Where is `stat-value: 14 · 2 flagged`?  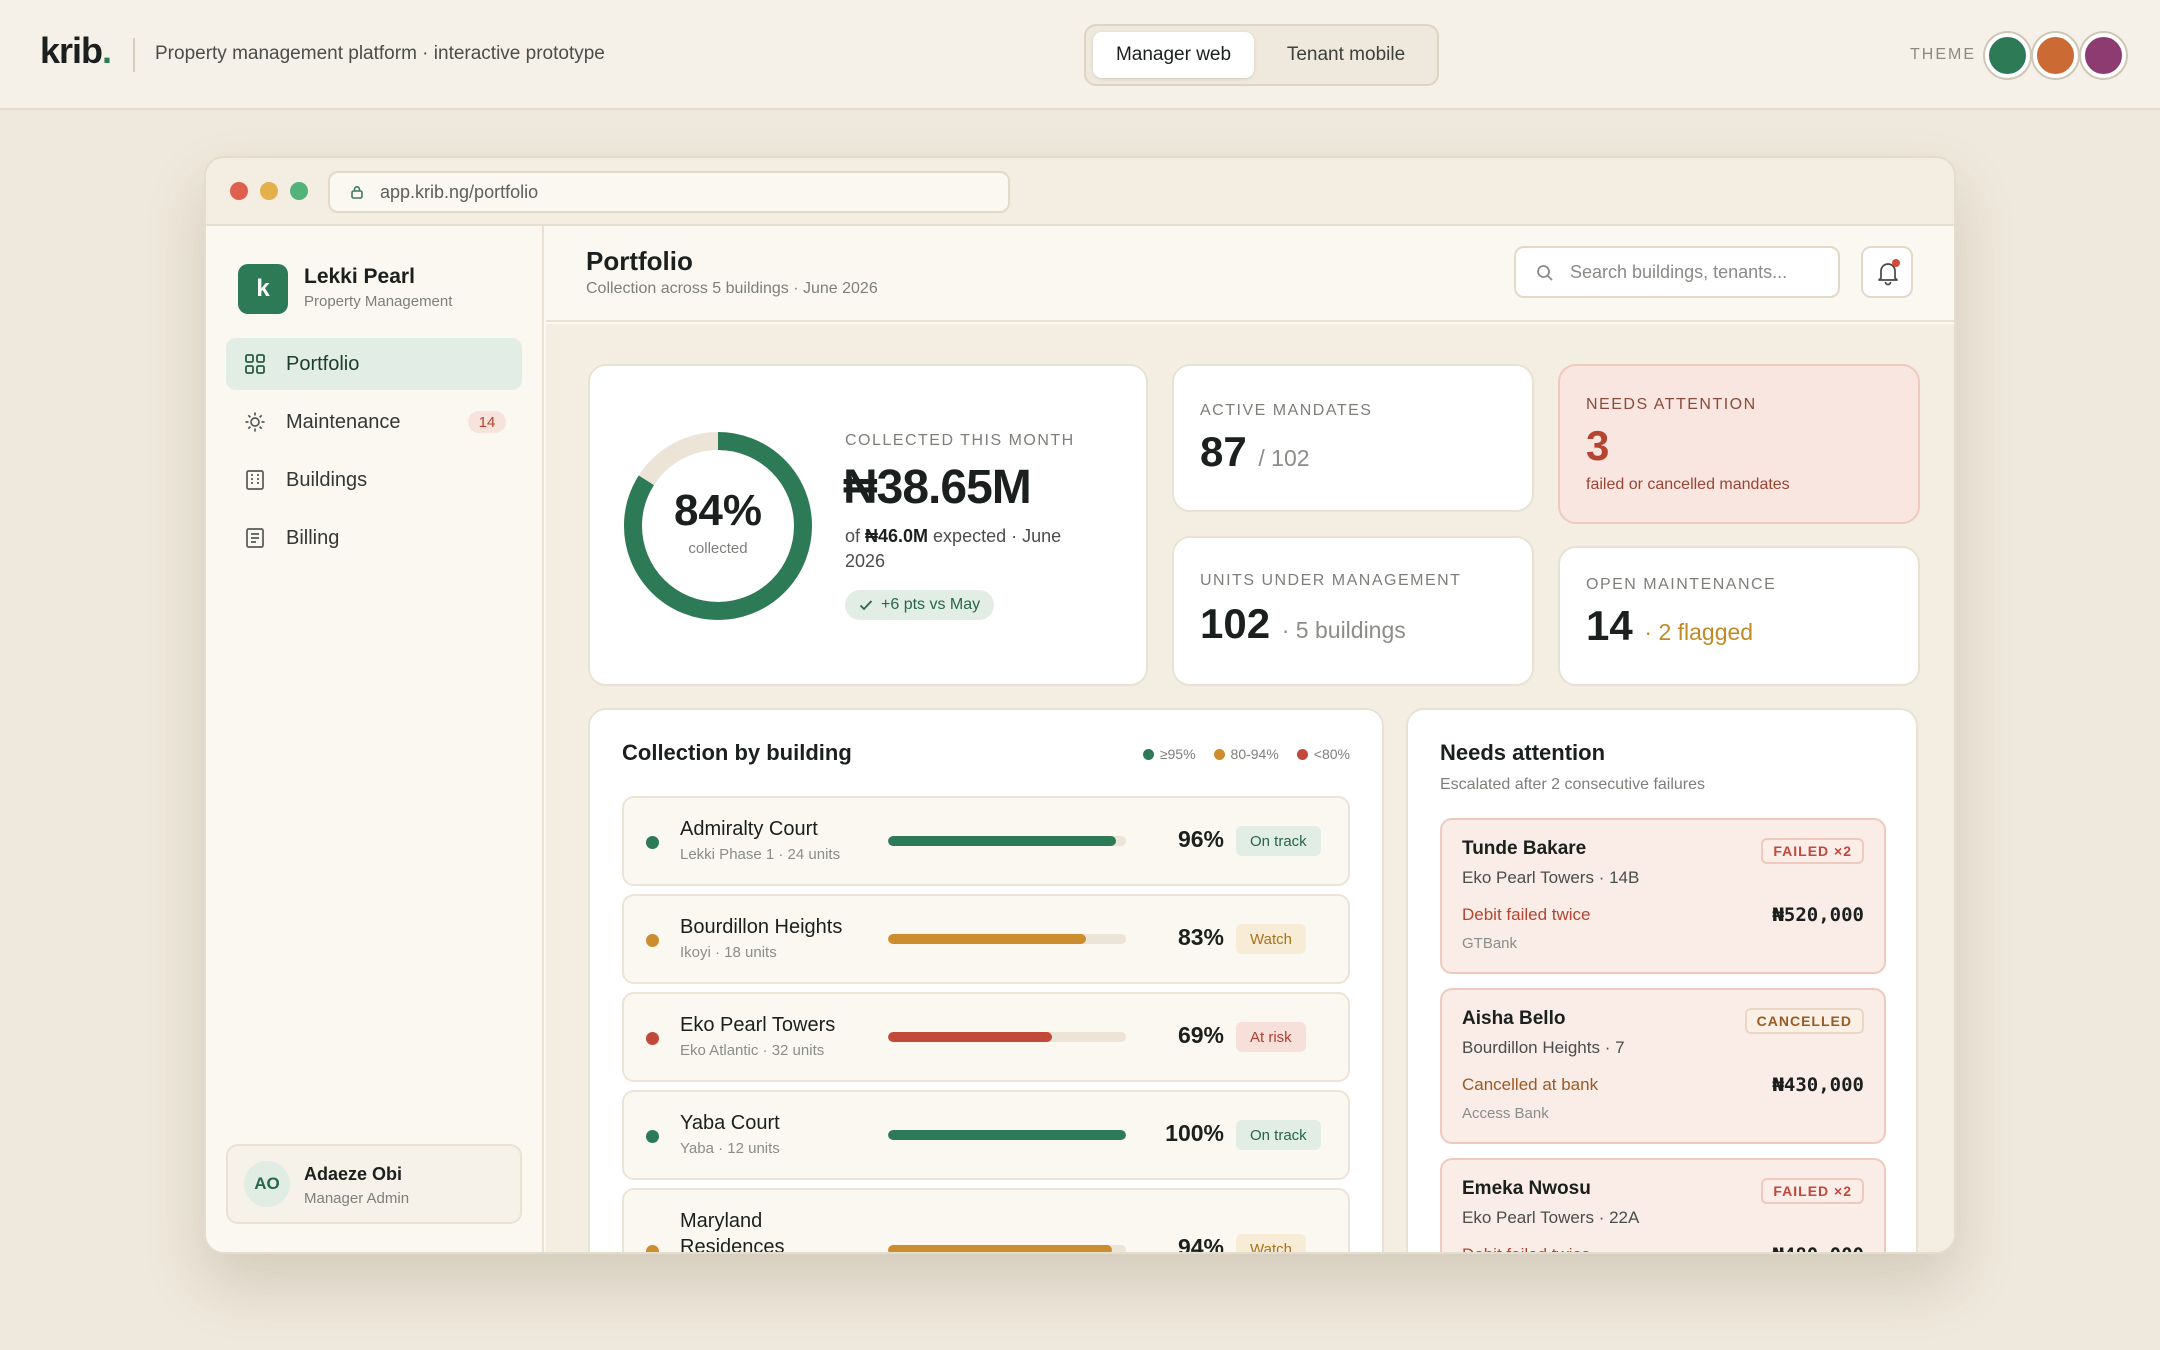
stat-value: 14 · 2 flagged is located at coordinates (1670, 625).